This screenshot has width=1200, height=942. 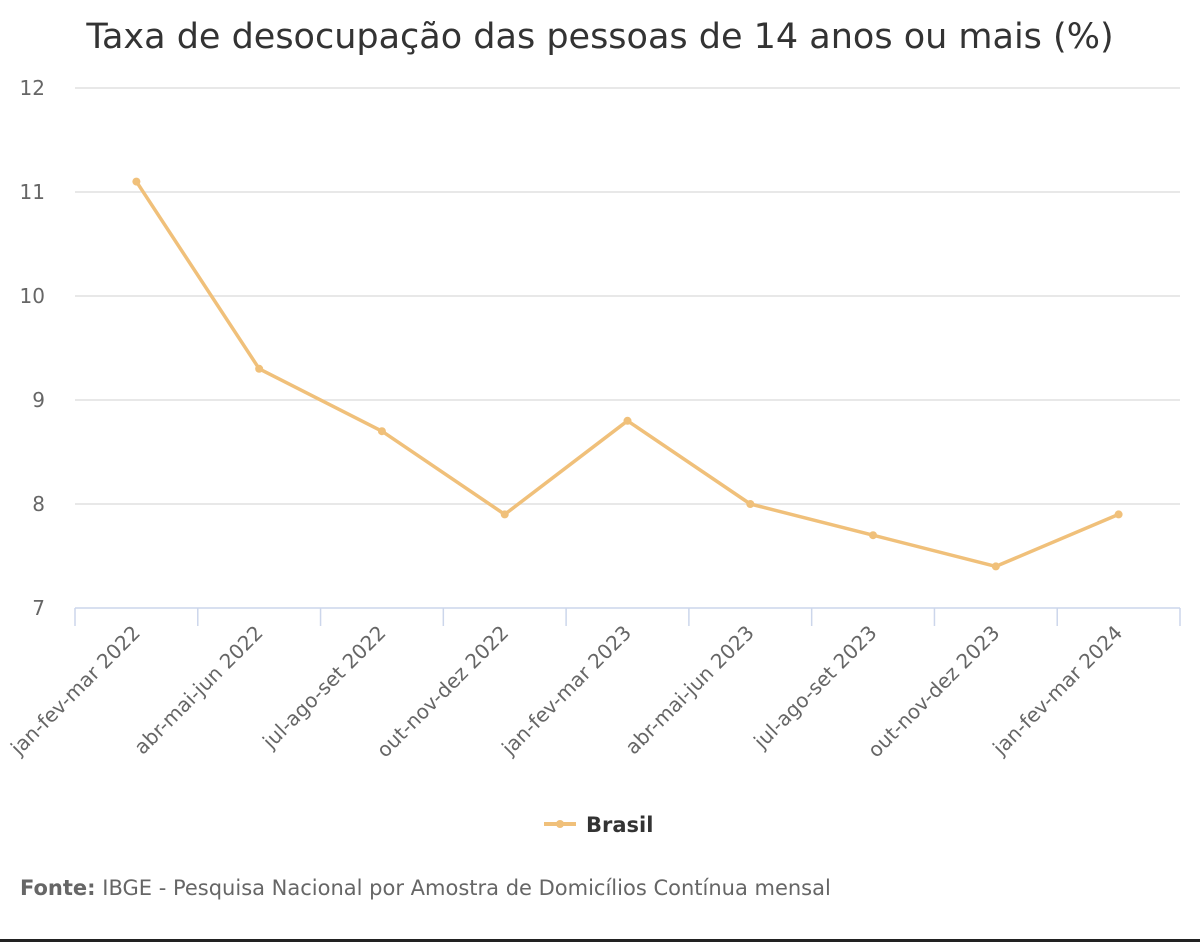 What do you see at coordinates (75, 691) in the screenshot?
I see `x-tick-label: jan-fev-mar 2022` at bounding box center [75, 691].